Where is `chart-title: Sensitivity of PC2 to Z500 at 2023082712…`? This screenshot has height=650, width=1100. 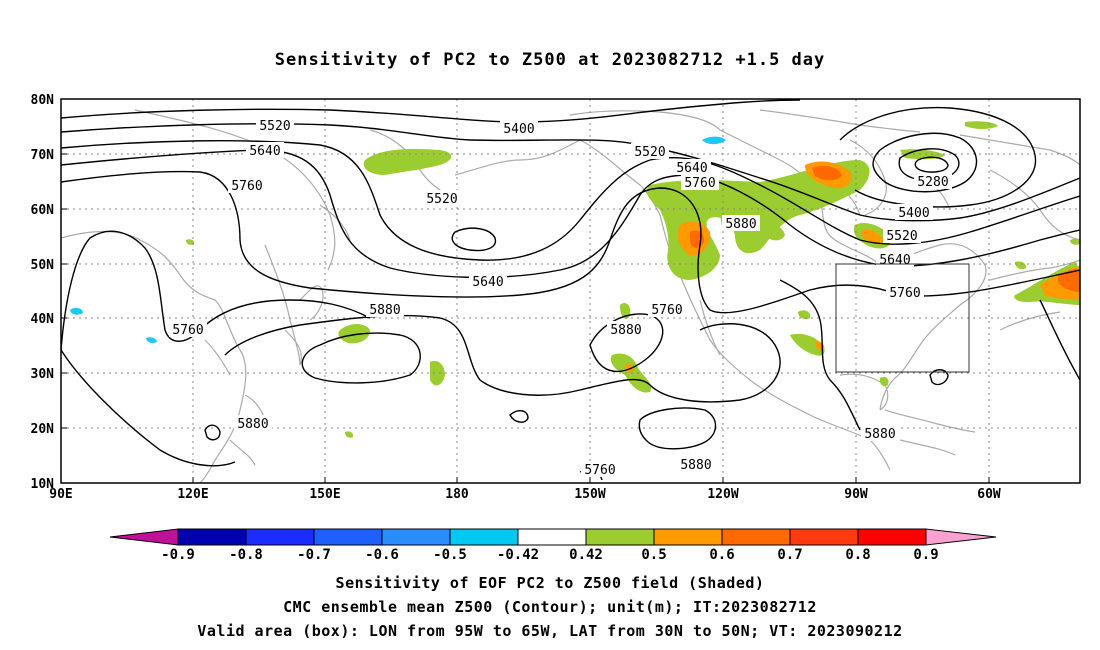
chart-title: Sensitivity of PC2 to Z500 at 2023082712… is located at coordinates (550, 60).